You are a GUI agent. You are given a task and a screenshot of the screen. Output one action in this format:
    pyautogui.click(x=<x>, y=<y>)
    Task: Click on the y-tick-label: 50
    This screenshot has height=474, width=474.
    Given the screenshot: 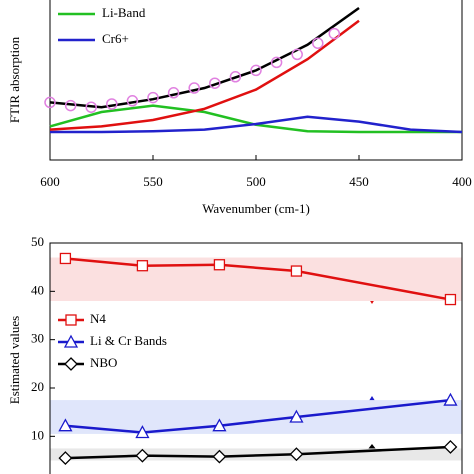 What is the action you would take?
    pyautogui.click(x=37, y=241)
    